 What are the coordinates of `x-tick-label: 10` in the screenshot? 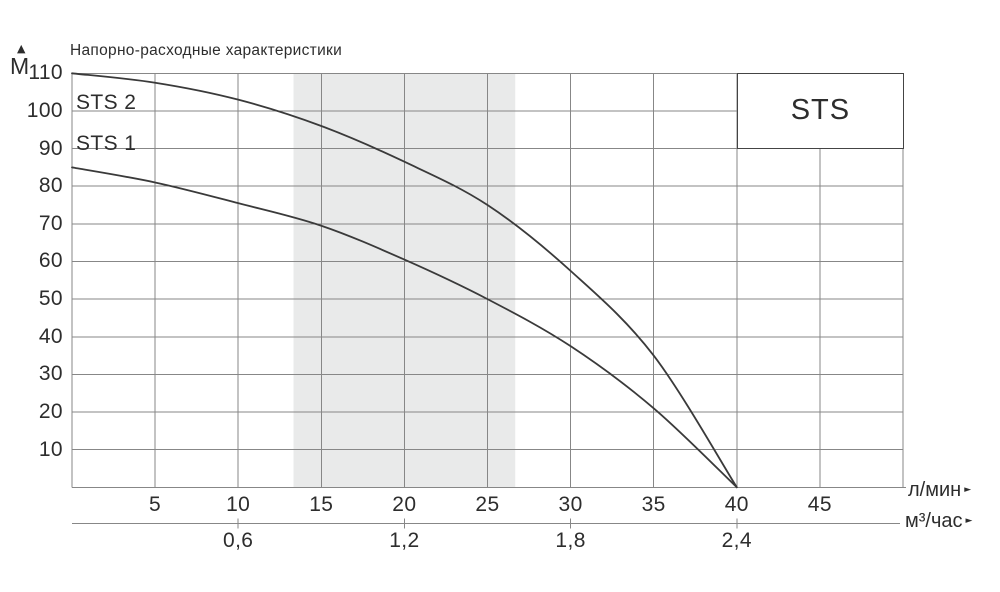 It's located at (238, 504).